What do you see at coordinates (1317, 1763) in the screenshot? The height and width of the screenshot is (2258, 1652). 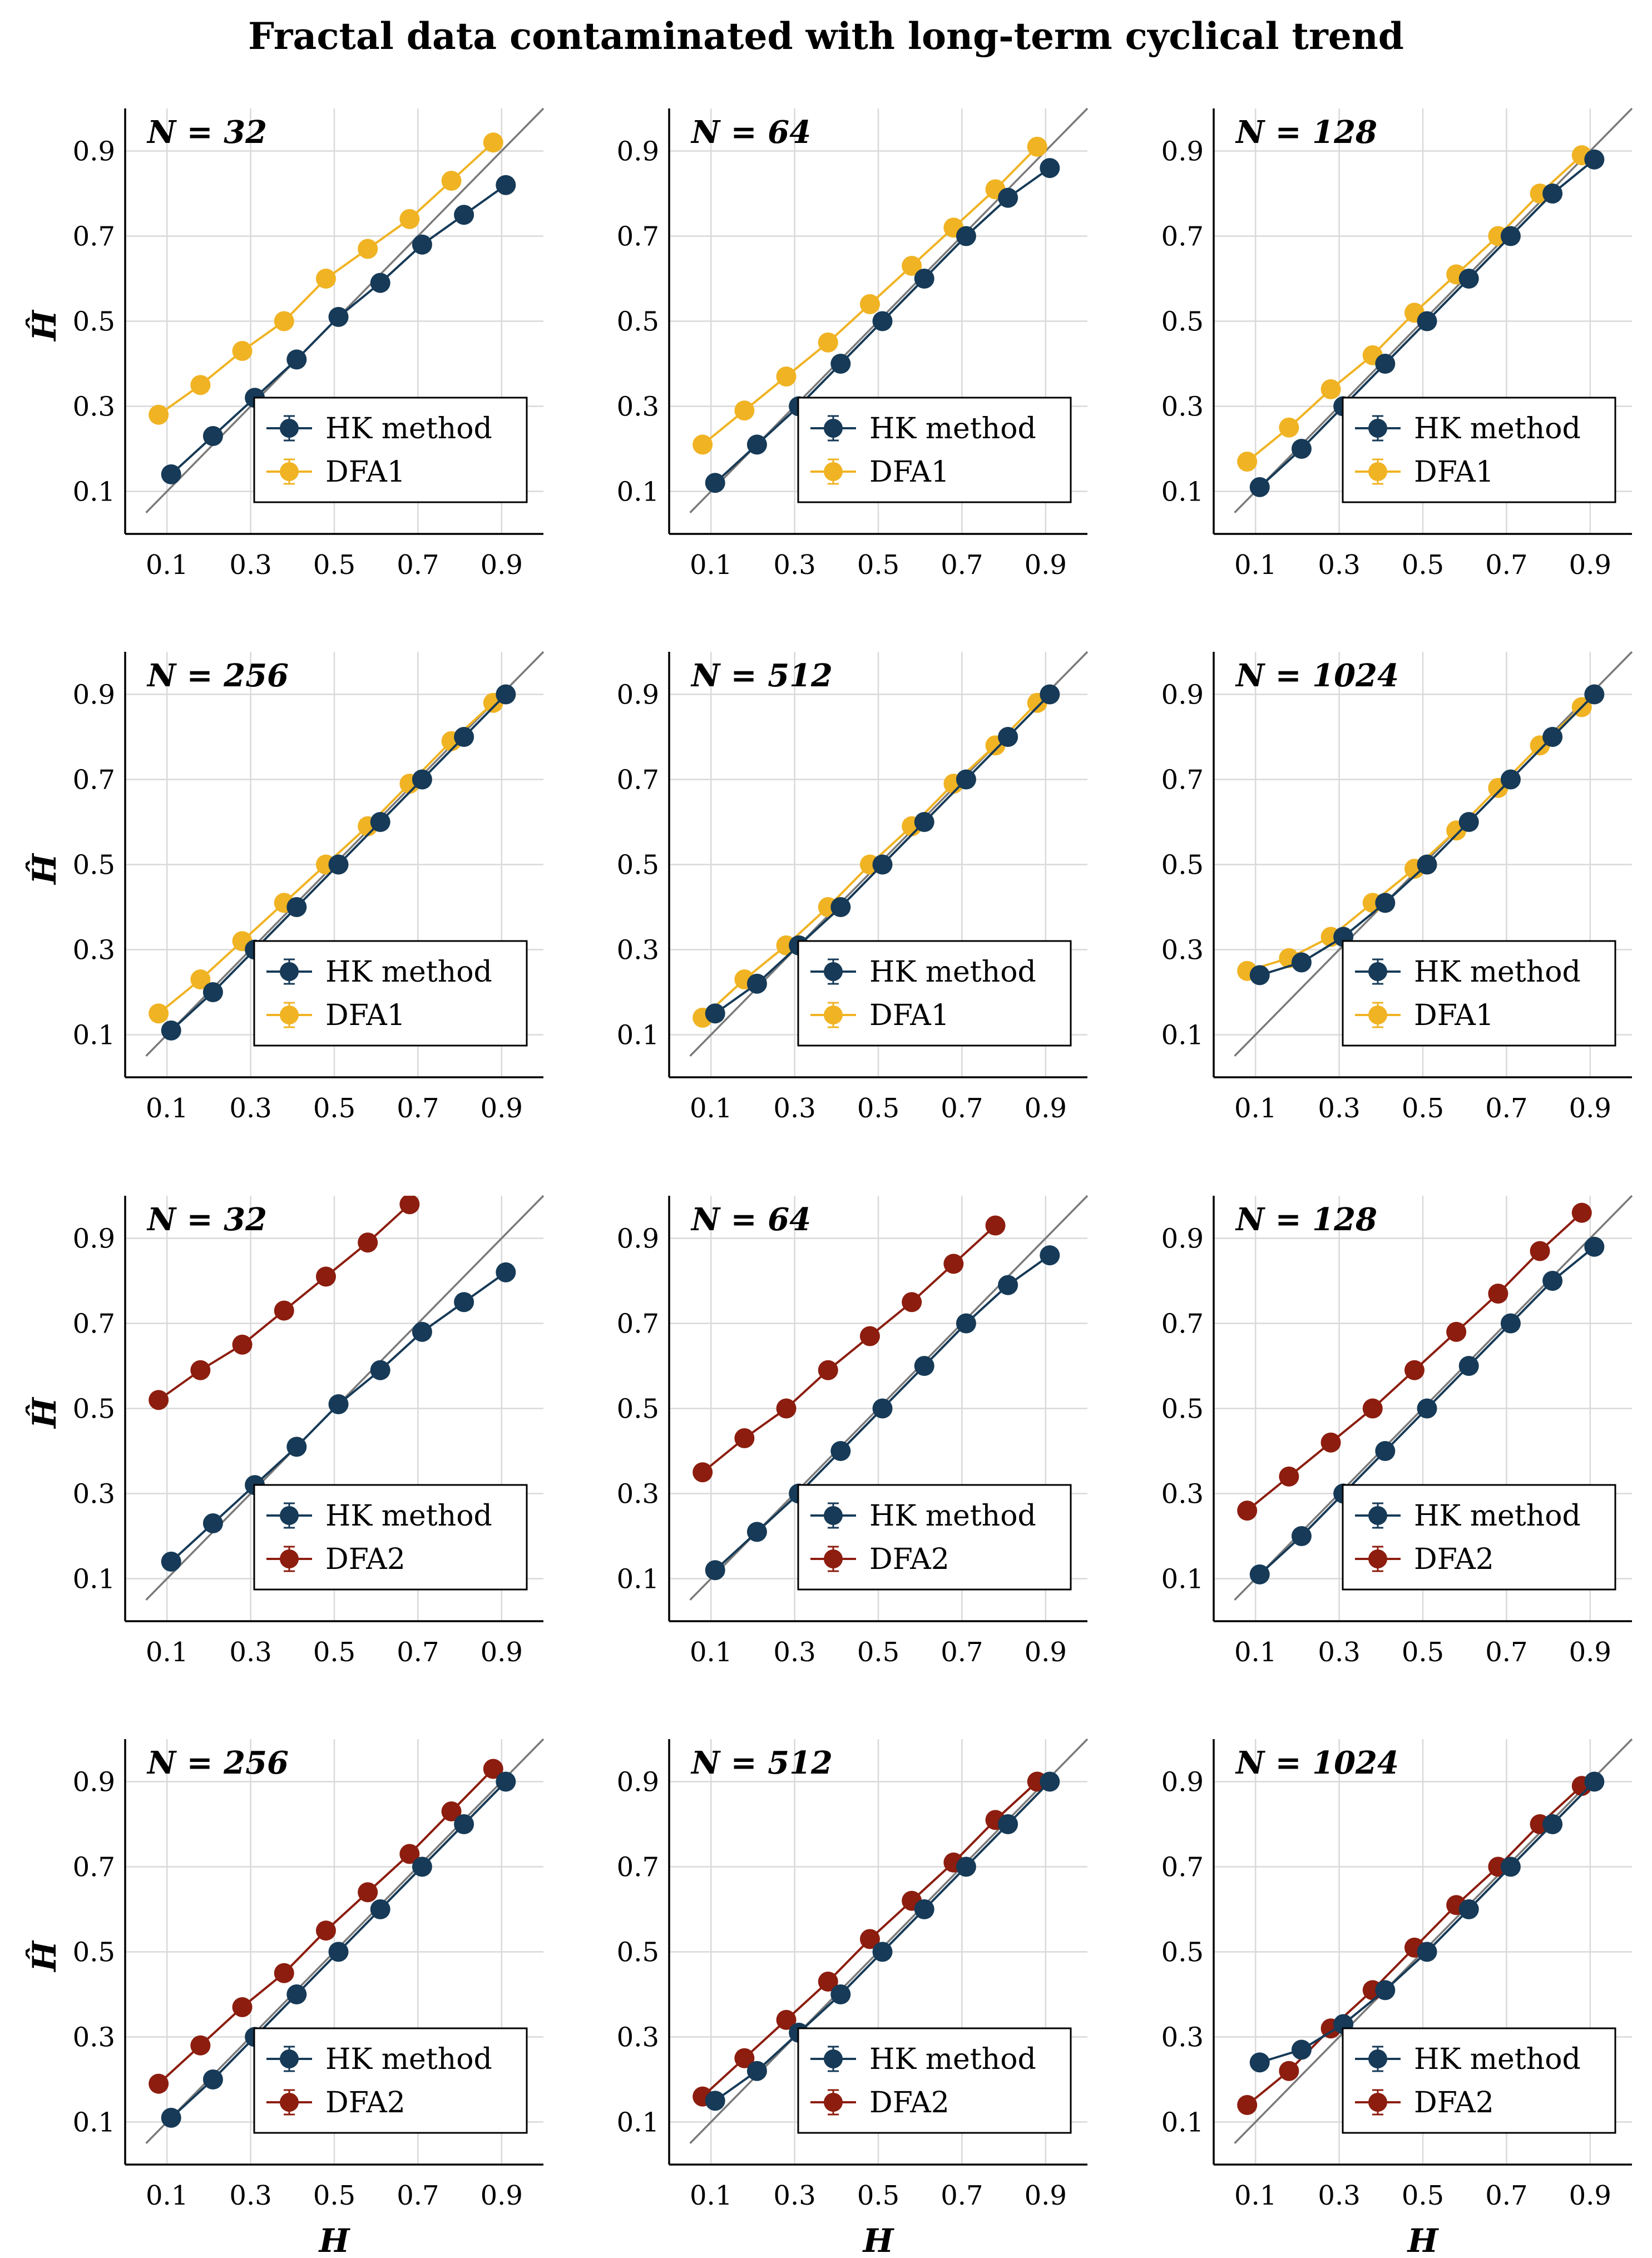 I see `panel-label: N = 1024` at bounding box center [1317, 1763].